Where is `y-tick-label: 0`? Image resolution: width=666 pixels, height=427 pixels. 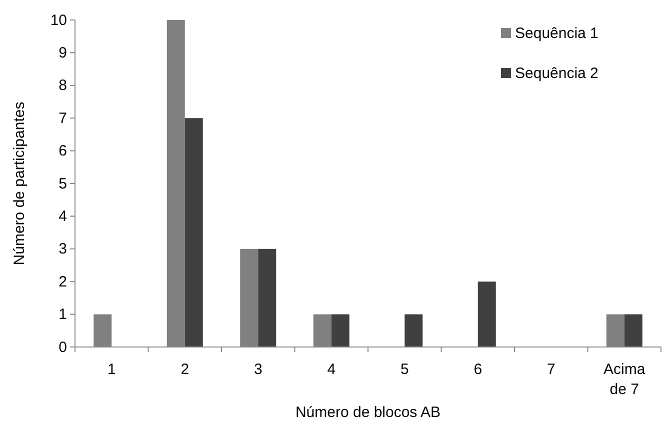 y-tick-label: 0 is located at coordinates (62, 347).